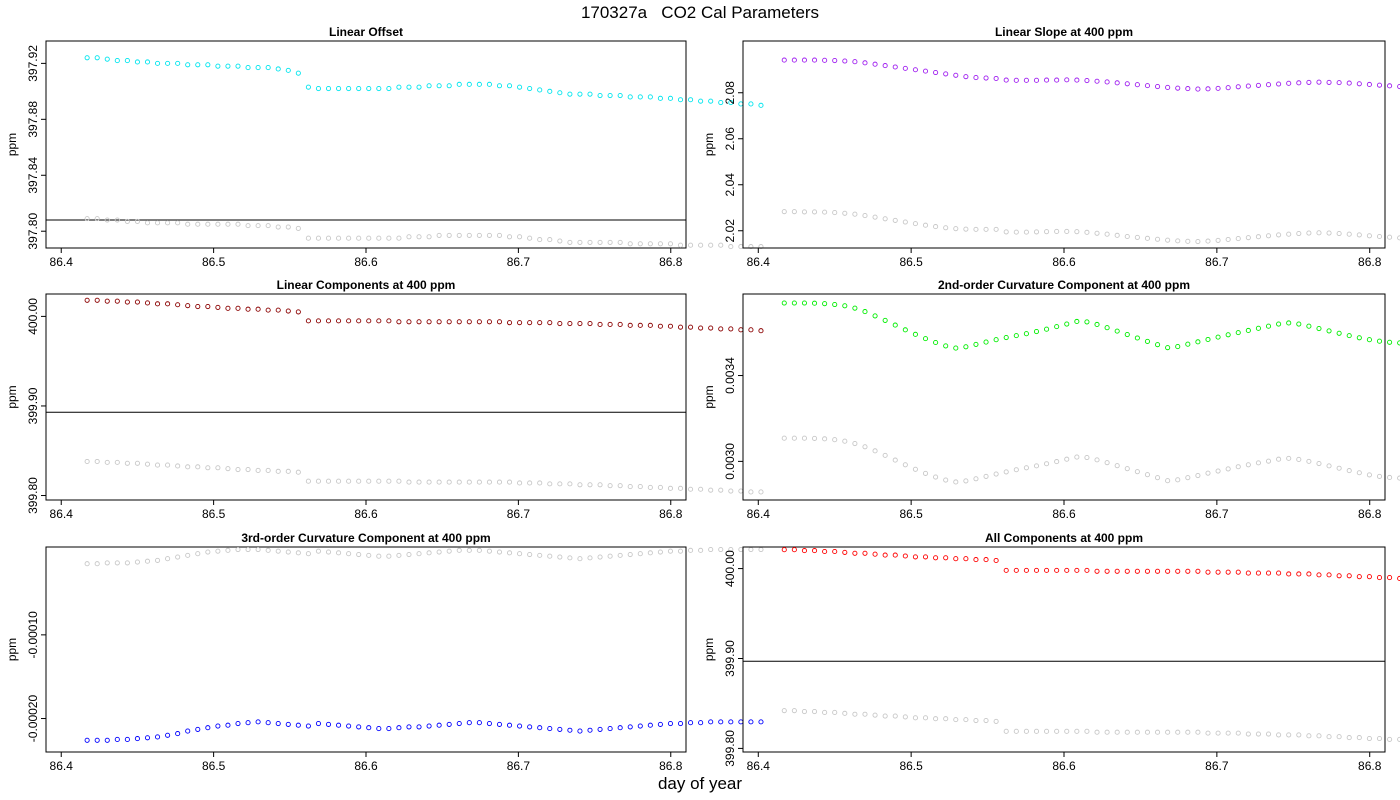  I want to click on chart-title: 3rd-order Curvature Component at 400 ppm, so click(365, 538).